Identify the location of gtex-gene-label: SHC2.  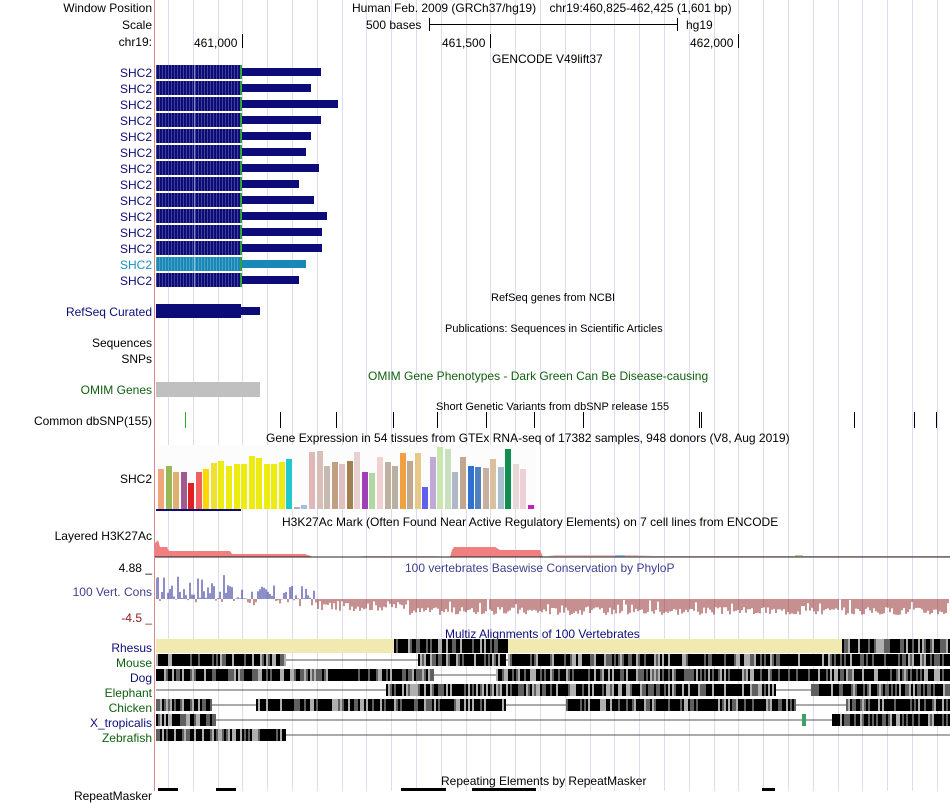
(135, 479).